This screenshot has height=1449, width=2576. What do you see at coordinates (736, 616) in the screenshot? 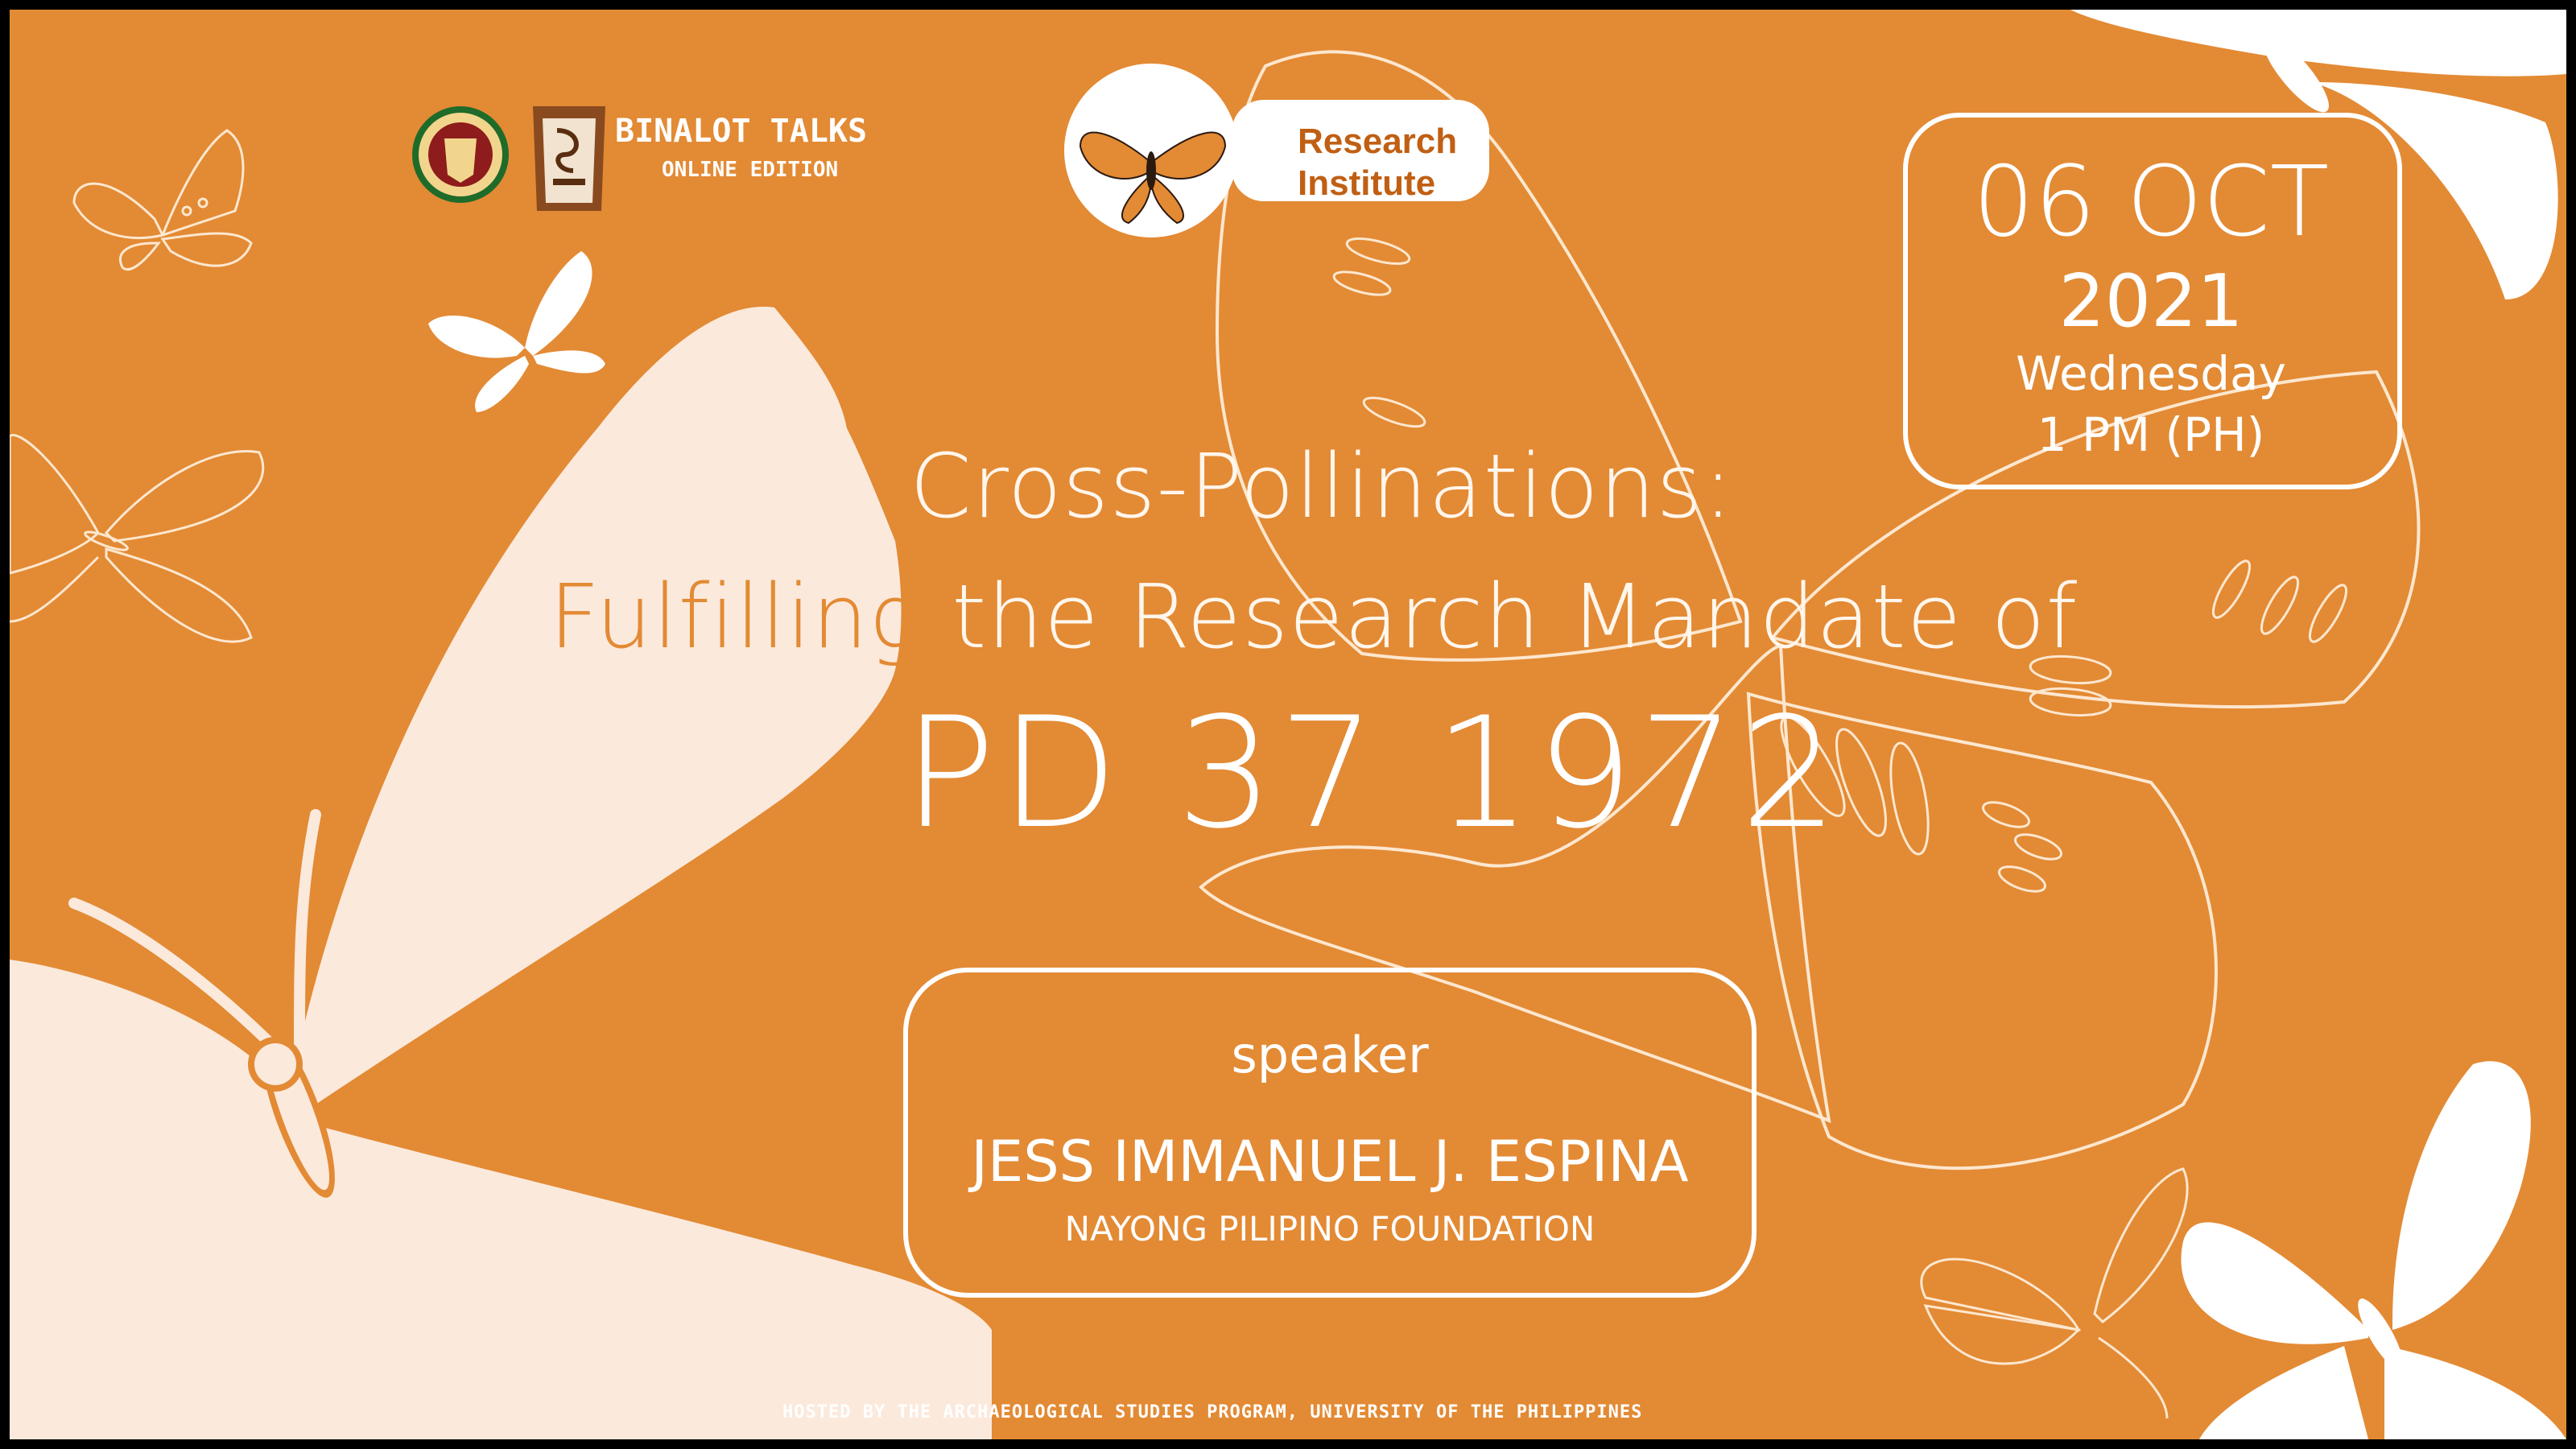
I see `title-line-2-accent: Fulfilling` at bounding box center [736, 616].